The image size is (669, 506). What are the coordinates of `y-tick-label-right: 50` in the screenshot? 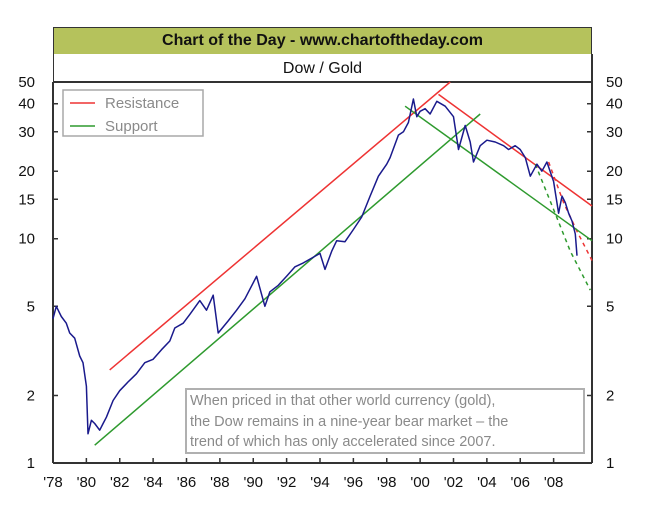 It's located at (614, 82).